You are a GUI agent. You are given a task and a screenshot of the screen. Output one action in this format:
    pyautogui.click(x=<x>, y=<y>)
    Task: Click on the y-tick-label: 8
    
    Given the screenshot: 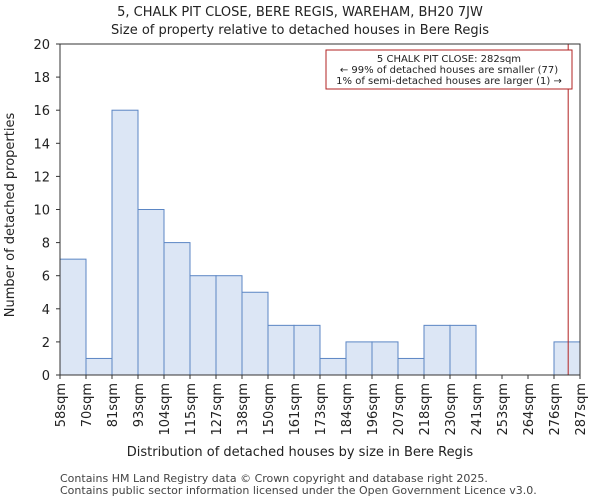 What is the action you would take?
    pyautogui.click(x=46, y=244)
    